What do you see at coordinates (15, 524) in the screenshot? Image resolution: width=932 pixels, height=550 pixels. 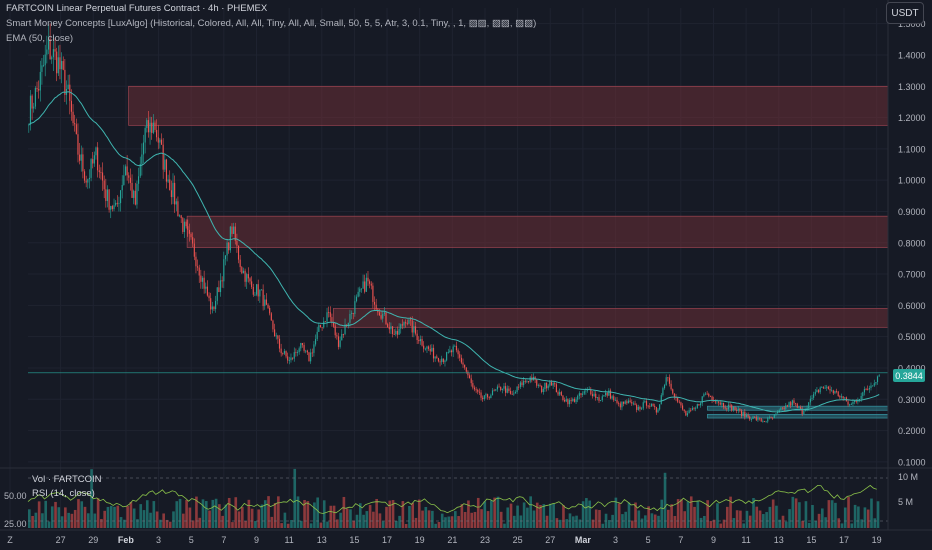 I see `rsi-tick-label: 25.00` at bounding box center [15, 524].